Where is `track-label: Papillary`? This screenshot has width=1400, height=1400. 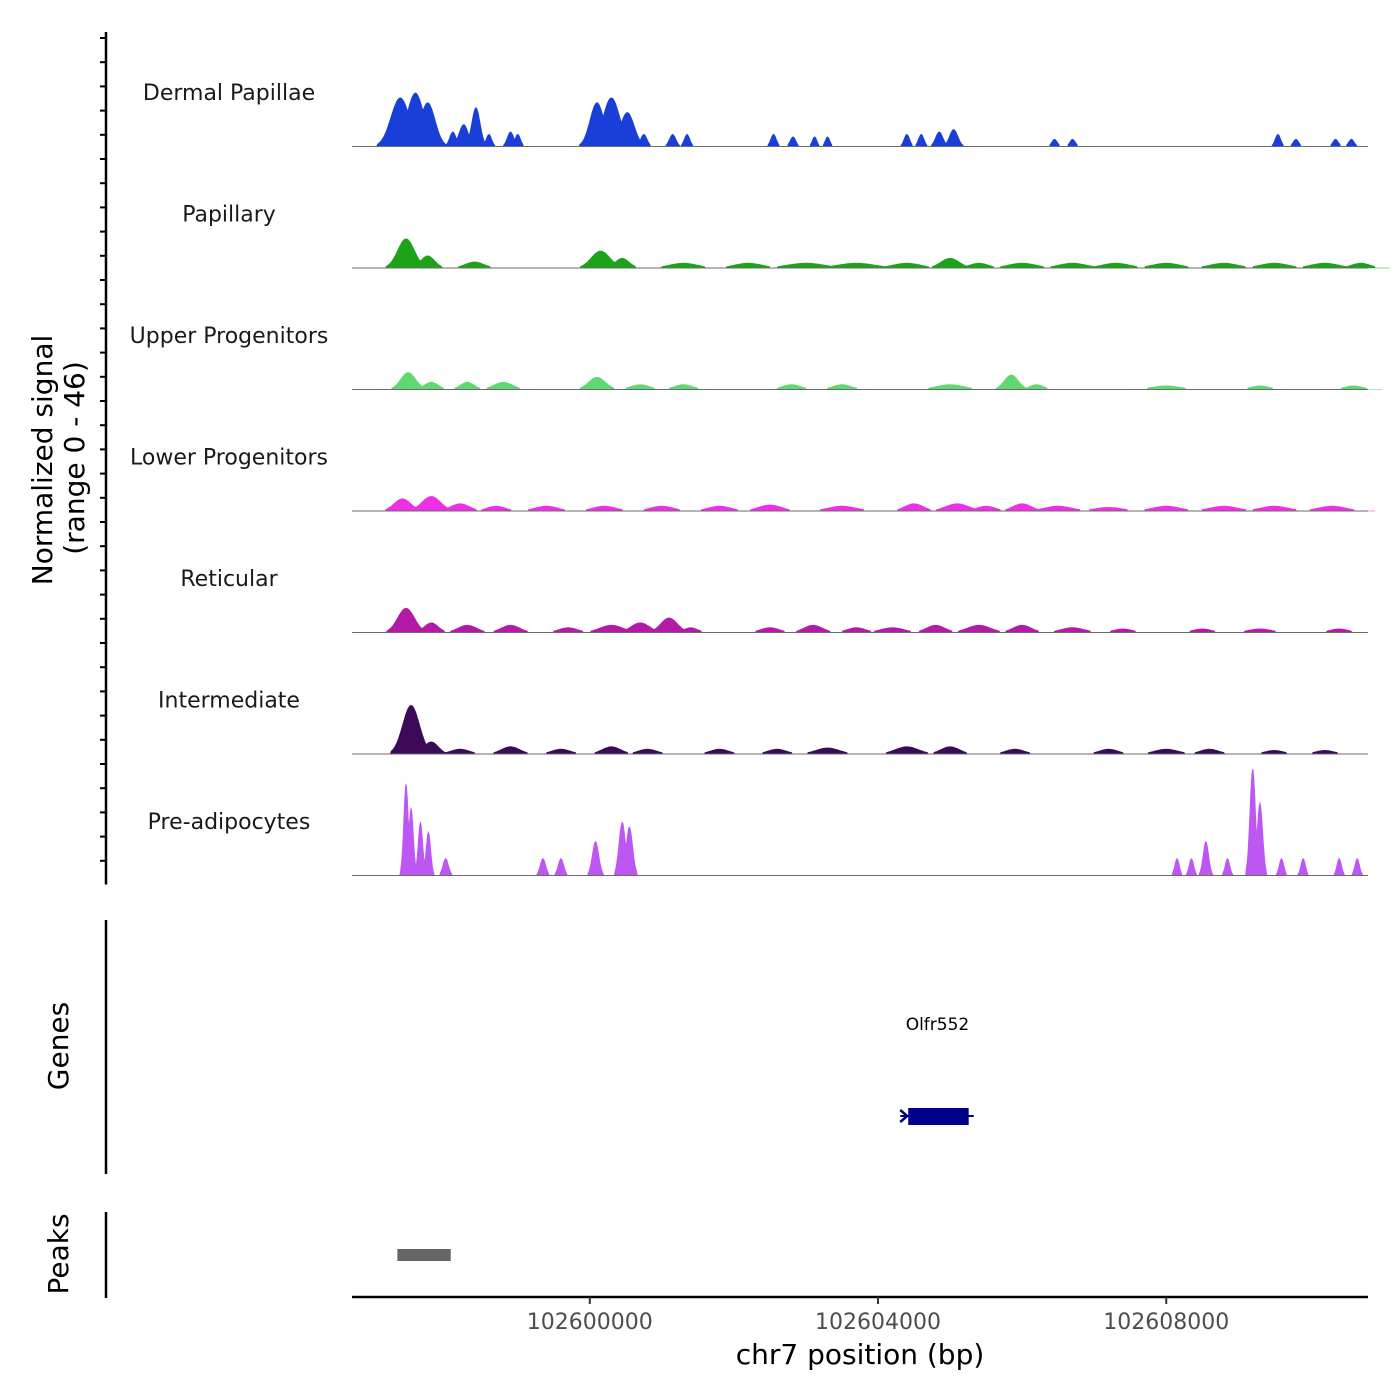 track-label: Papillary is located at coordinates (229, 215).